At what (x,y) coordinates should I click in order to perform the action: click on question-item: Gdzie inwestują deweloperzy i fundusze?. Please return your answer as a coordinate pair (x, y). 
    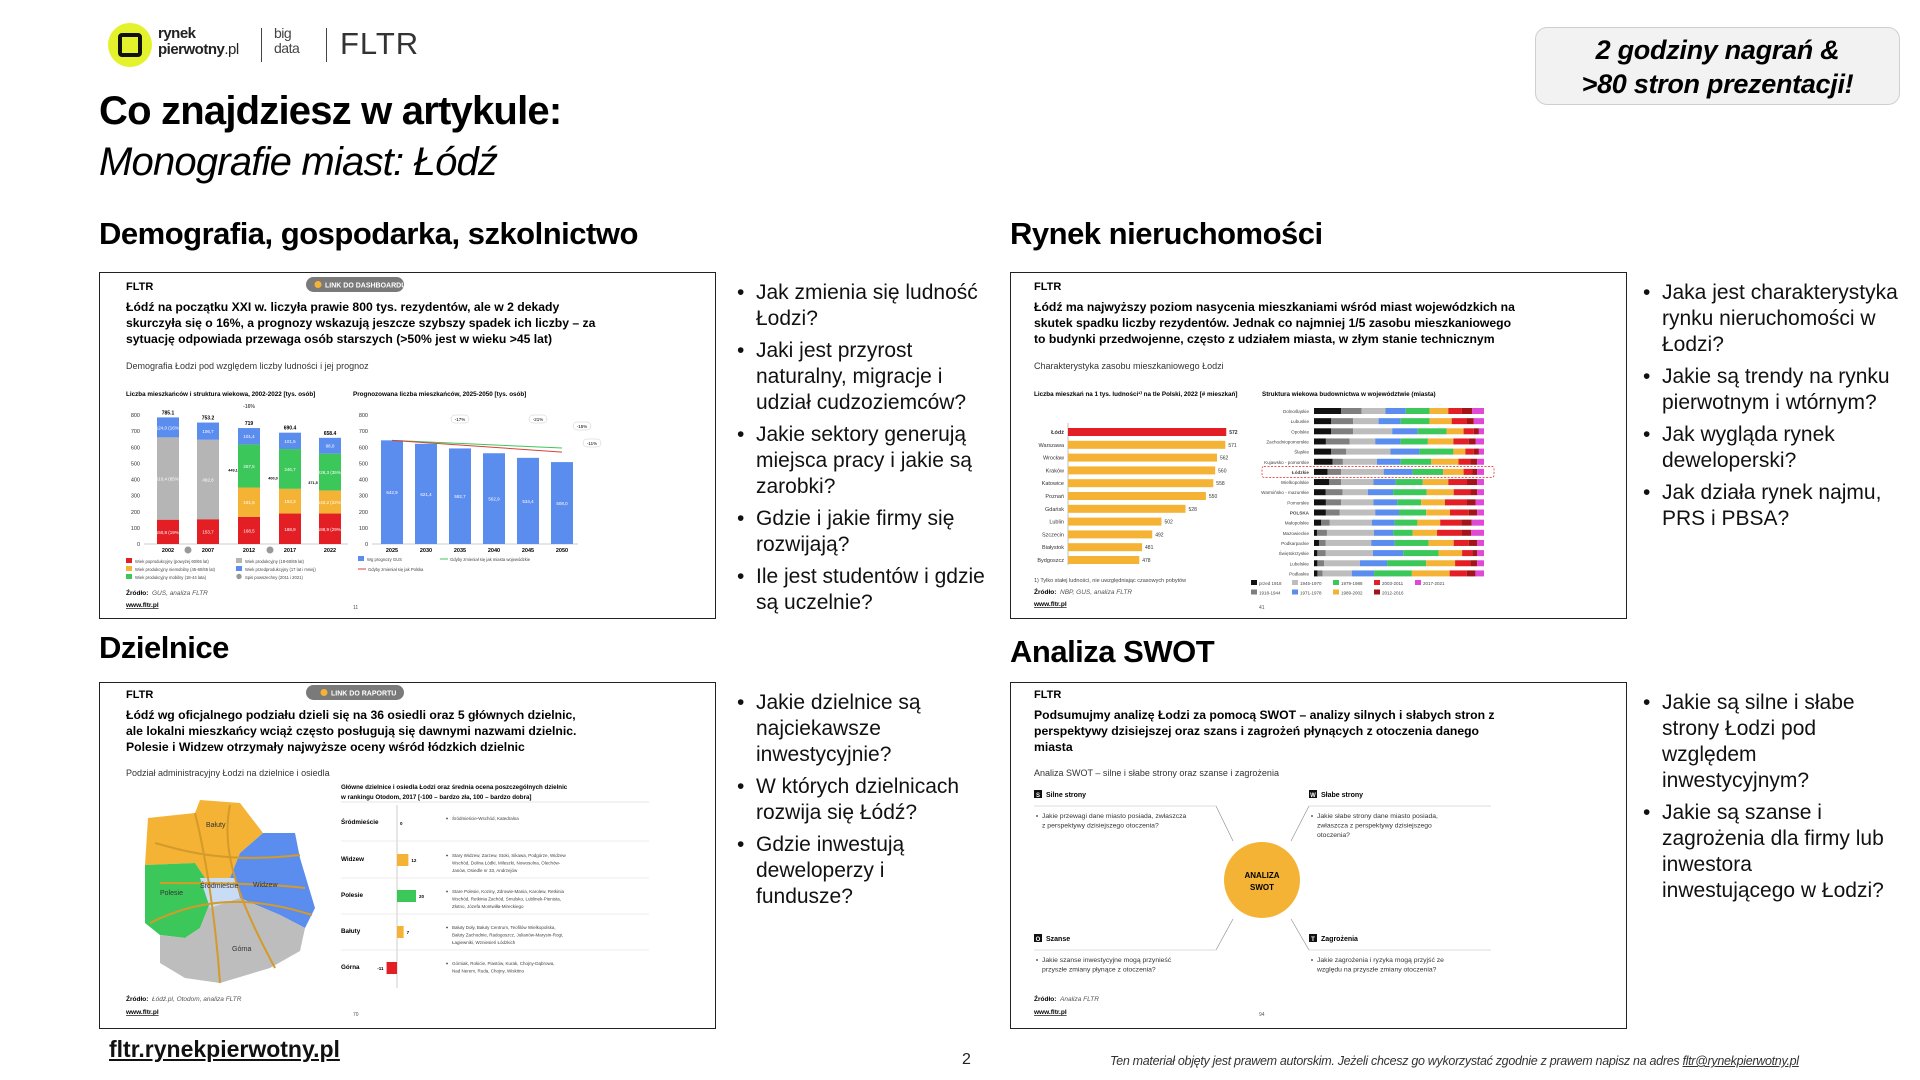
    Looking at the image, I should click on (862, 871).